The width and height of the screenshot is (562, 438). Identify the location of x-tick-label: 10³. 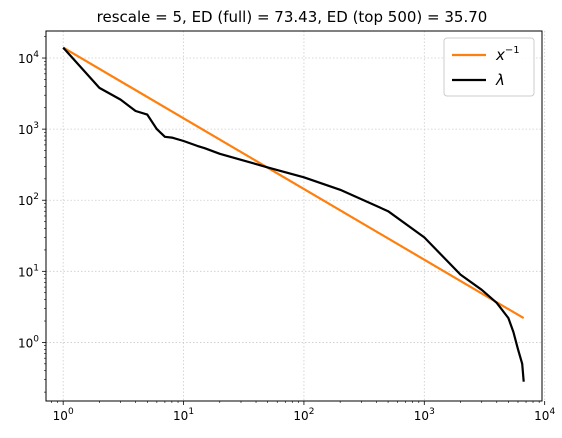
(424, 415).